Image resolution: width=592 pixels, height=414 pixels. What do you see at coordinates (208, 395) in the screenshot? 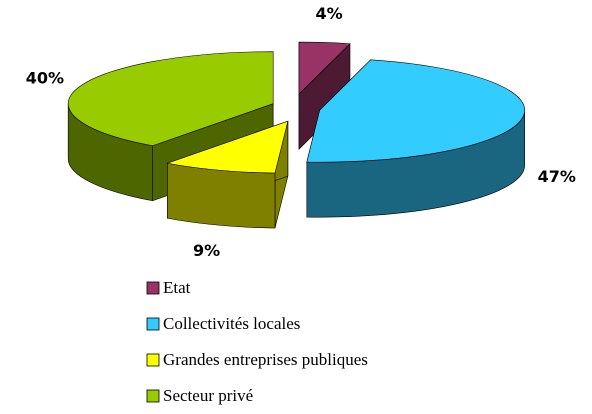
I see `legend-label: Secteur privé` at bounding box center [208, 395].